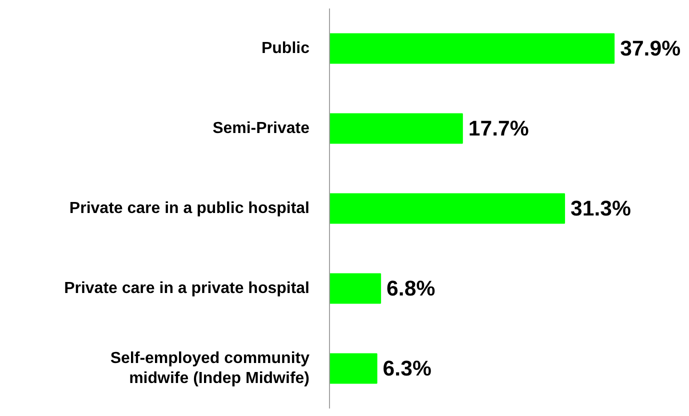 This screenshot has height=416, width=689. Describe the element at coordinates (407, 368) in the screenshot. I see `data-label: 6.3%` at that location.